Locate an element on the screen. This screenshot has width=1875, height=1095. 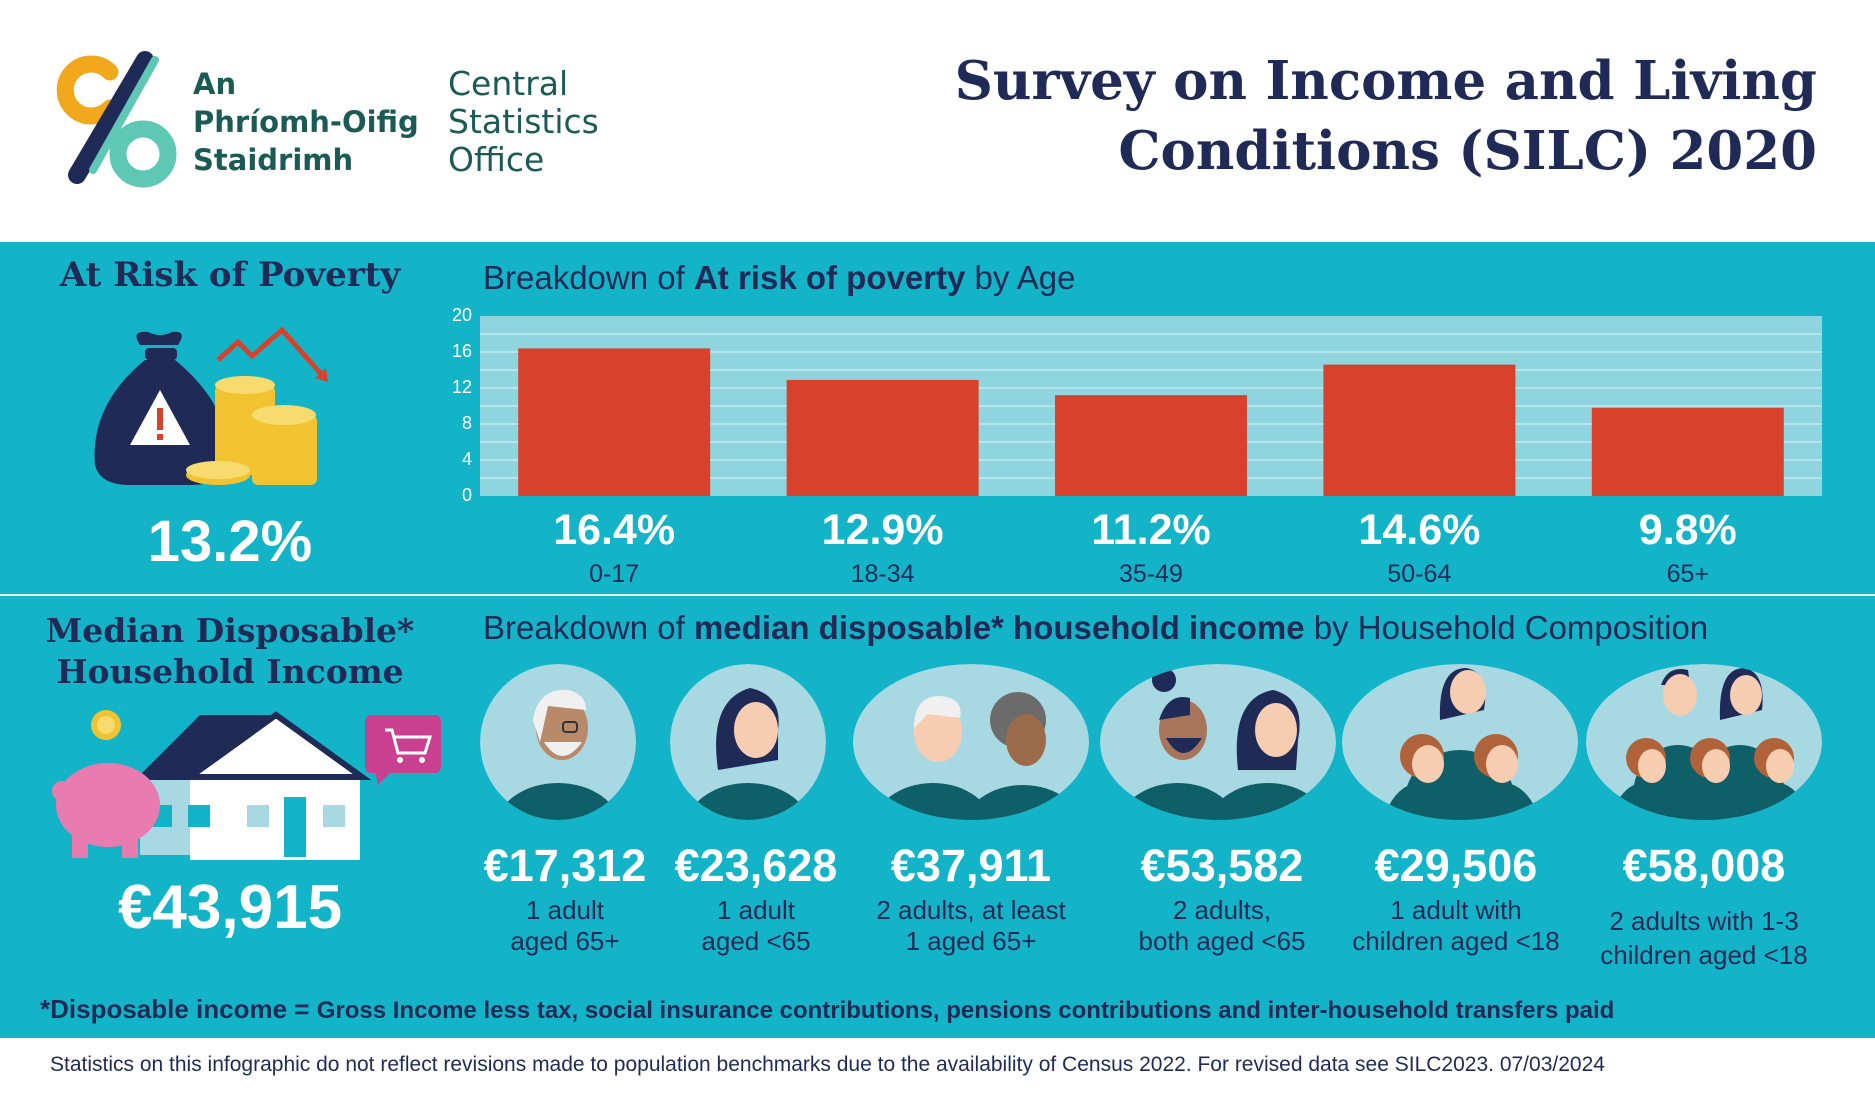
household-label-4: 2 adults, both aged <65 is located at coordinates (1222, 926).